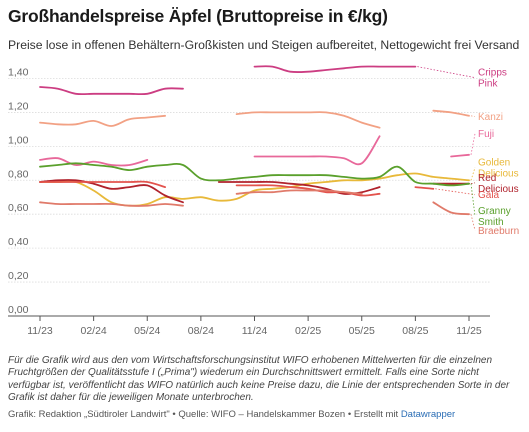 The height and width of the screenshot is (432, 529). What do you see at coordinates (415, 331) in the screenshot?
I see `x-tick-label: 08/25` at bounding box center [415, 331].